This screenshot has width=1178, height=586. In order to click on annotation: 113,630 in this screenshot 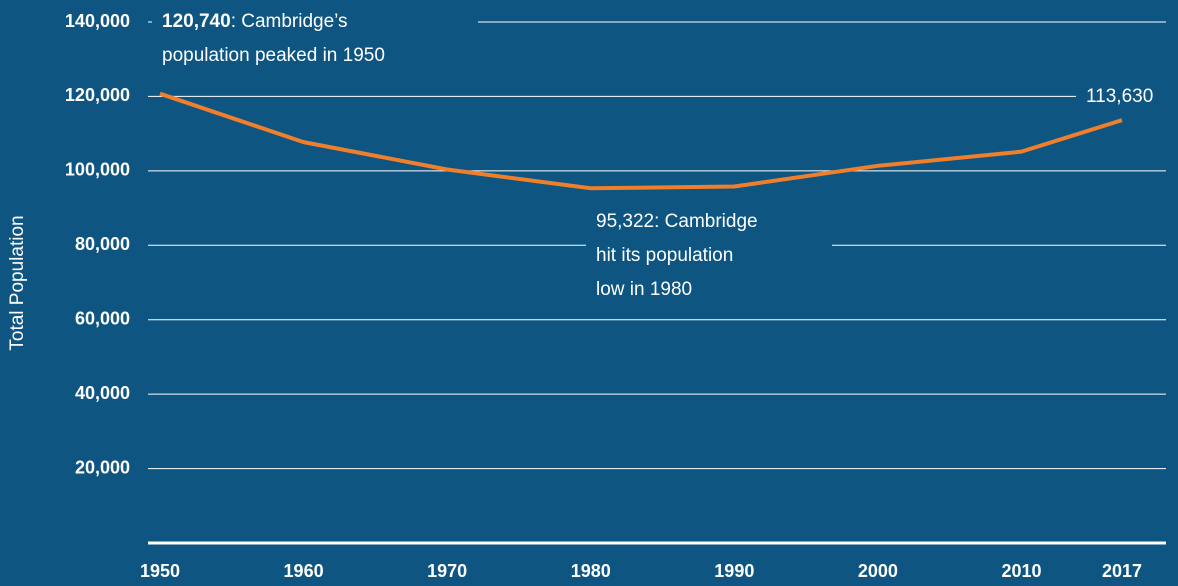, I will do `click(1119, 96)`.